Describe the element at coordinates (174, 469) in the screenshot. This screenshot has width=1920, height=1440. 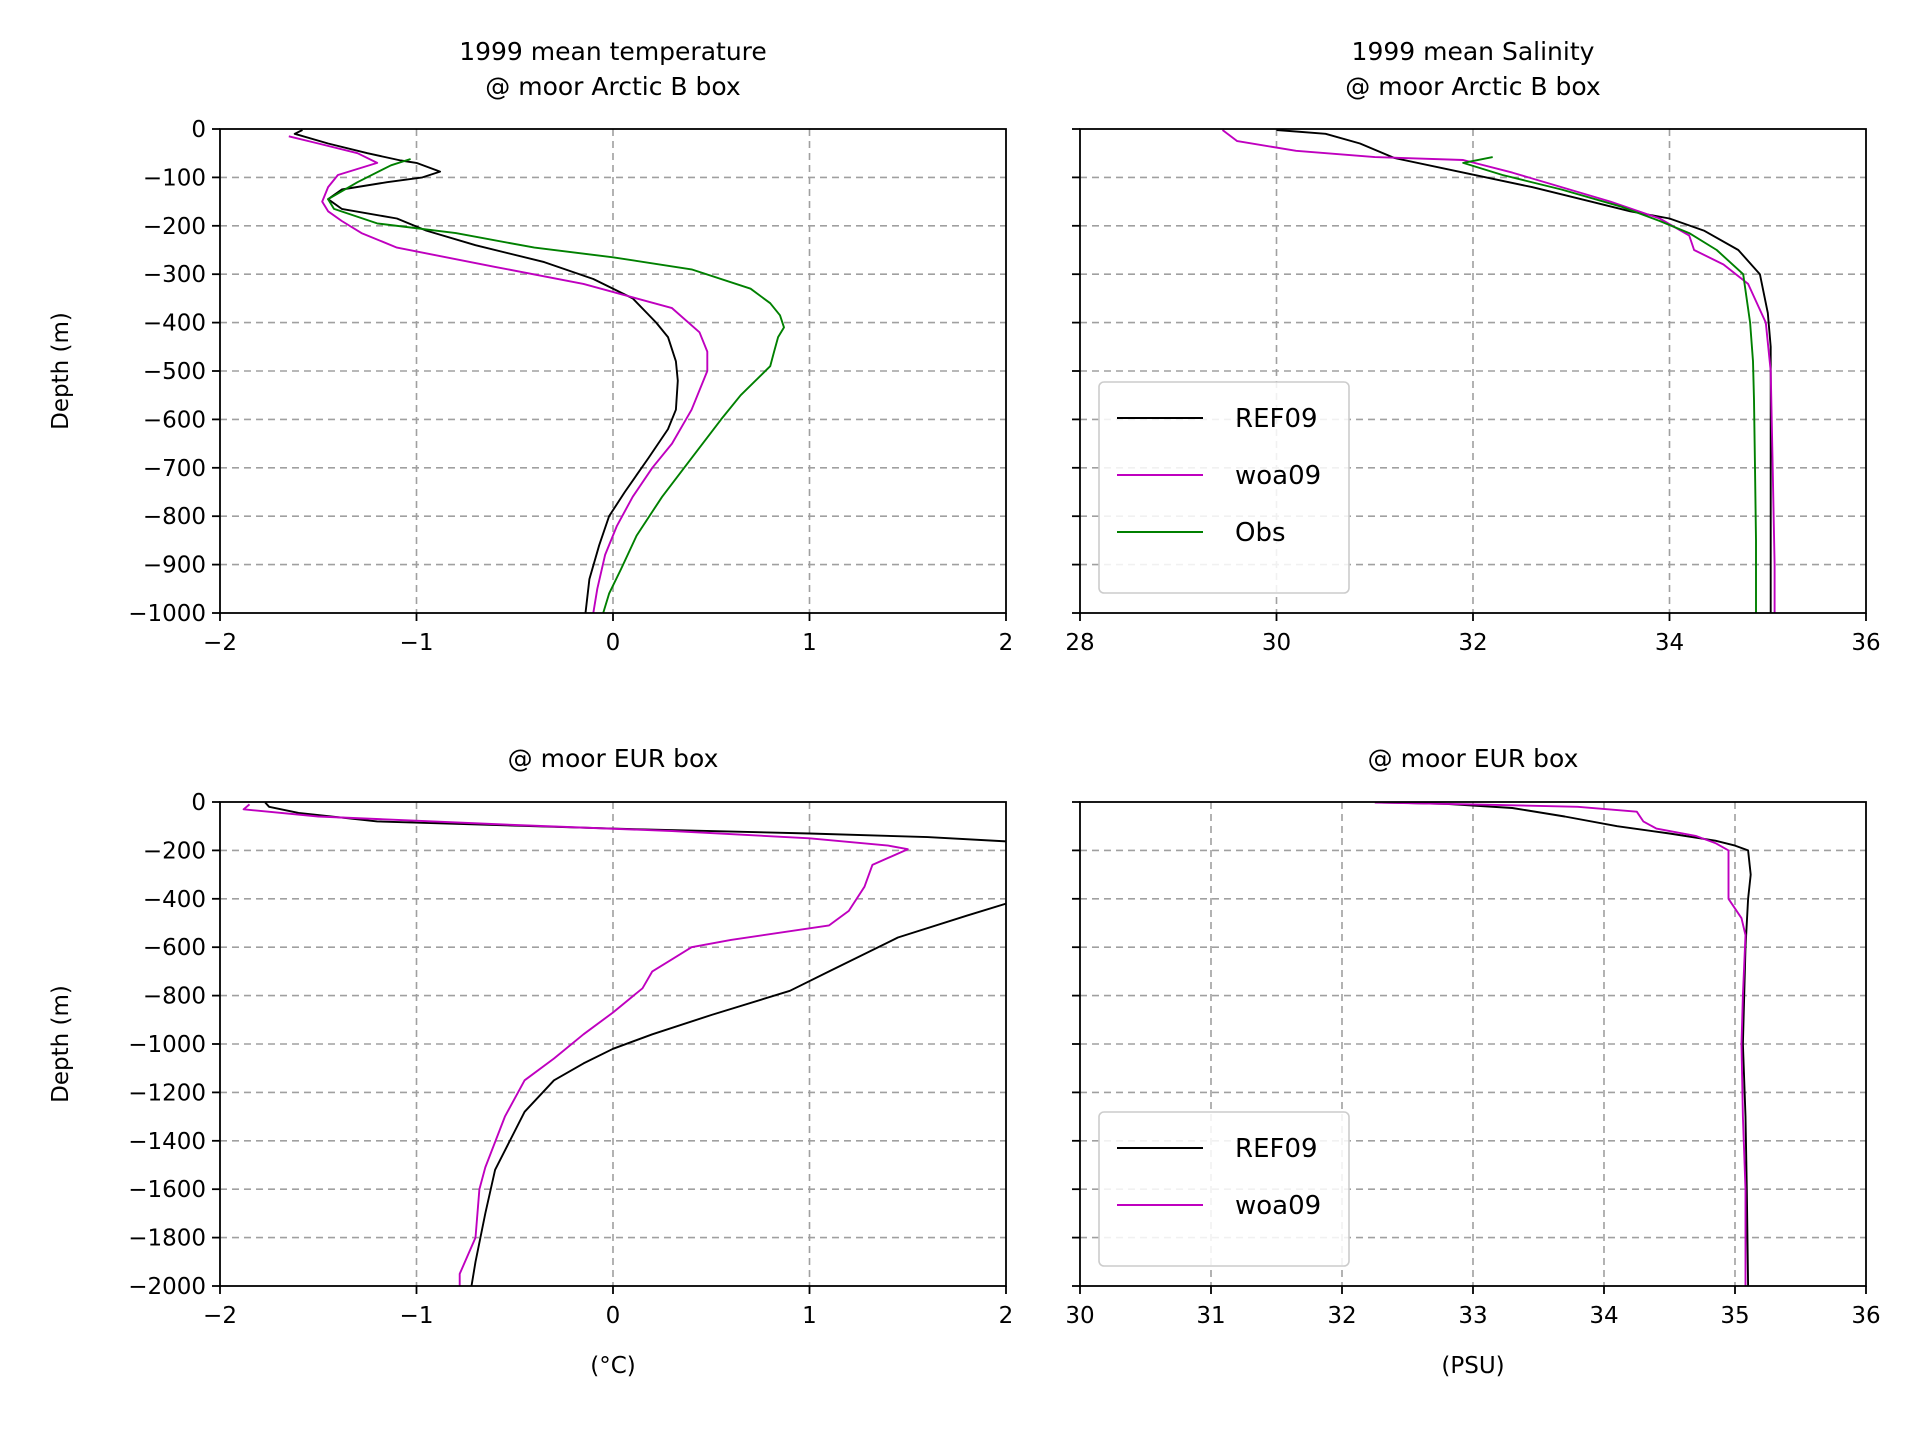
I see `y-tick-label: −700` at that location.